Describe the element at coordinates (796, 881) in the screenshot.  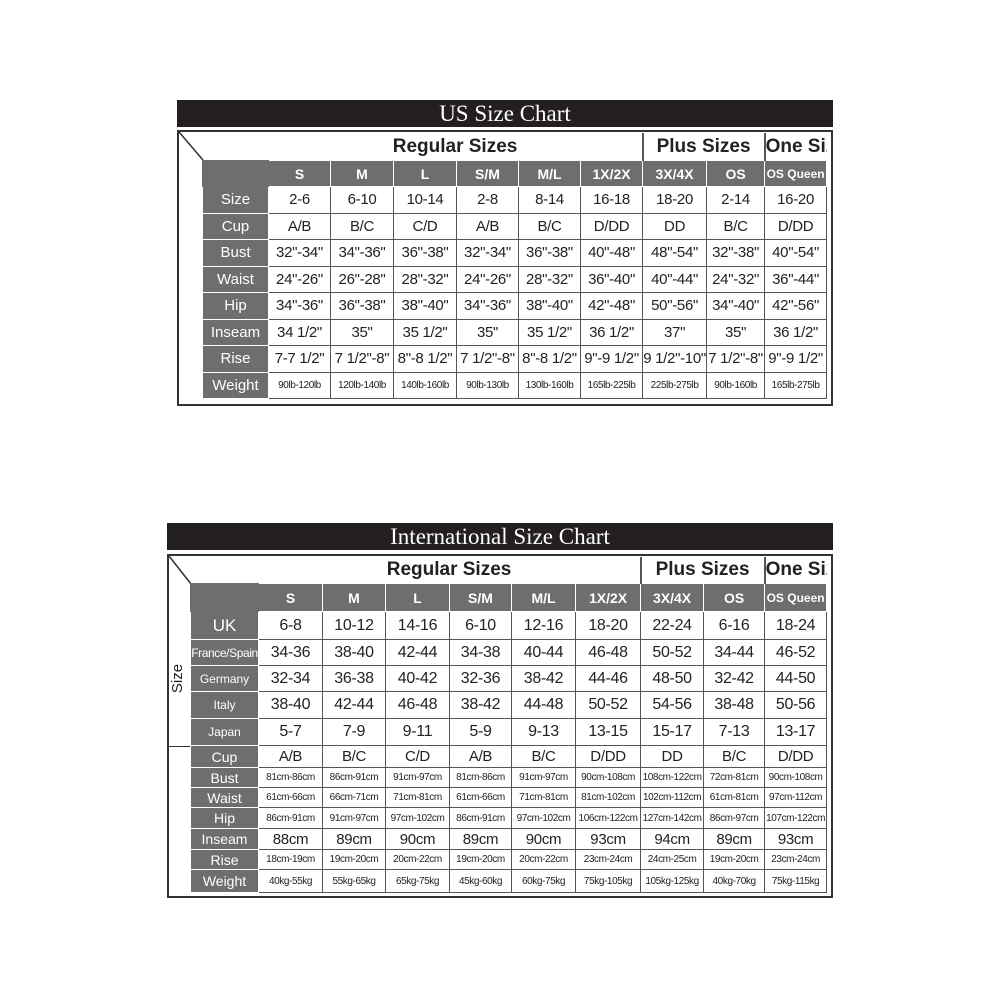
I see `table-cell: 75kg-115kg` at that location.